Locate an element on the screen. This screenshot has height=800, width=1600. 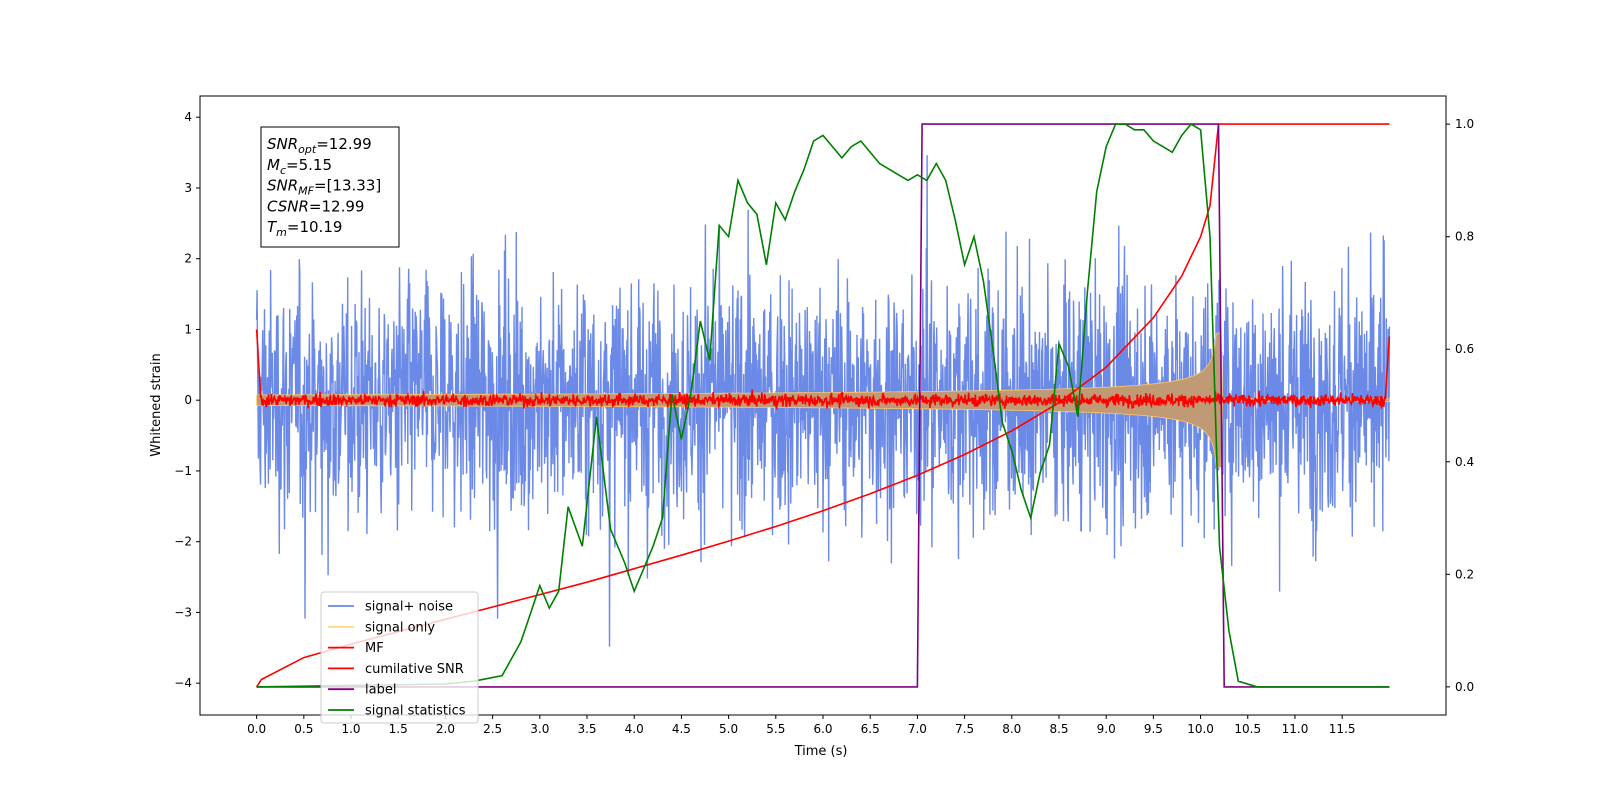
x-tick-label: 1.5 is located at coordinates (398, 729).